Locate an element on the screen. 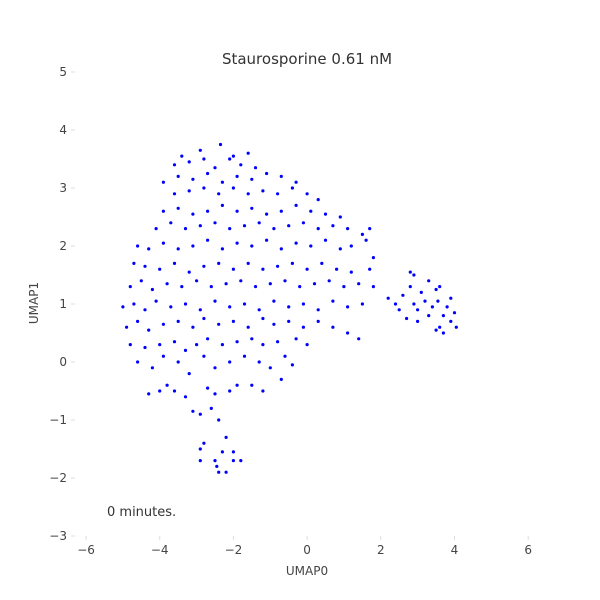 This screenshot has width=600, height=600. x-axis: −6 −4 −2 0 2 4 6 is located at coordinates (304, 546).